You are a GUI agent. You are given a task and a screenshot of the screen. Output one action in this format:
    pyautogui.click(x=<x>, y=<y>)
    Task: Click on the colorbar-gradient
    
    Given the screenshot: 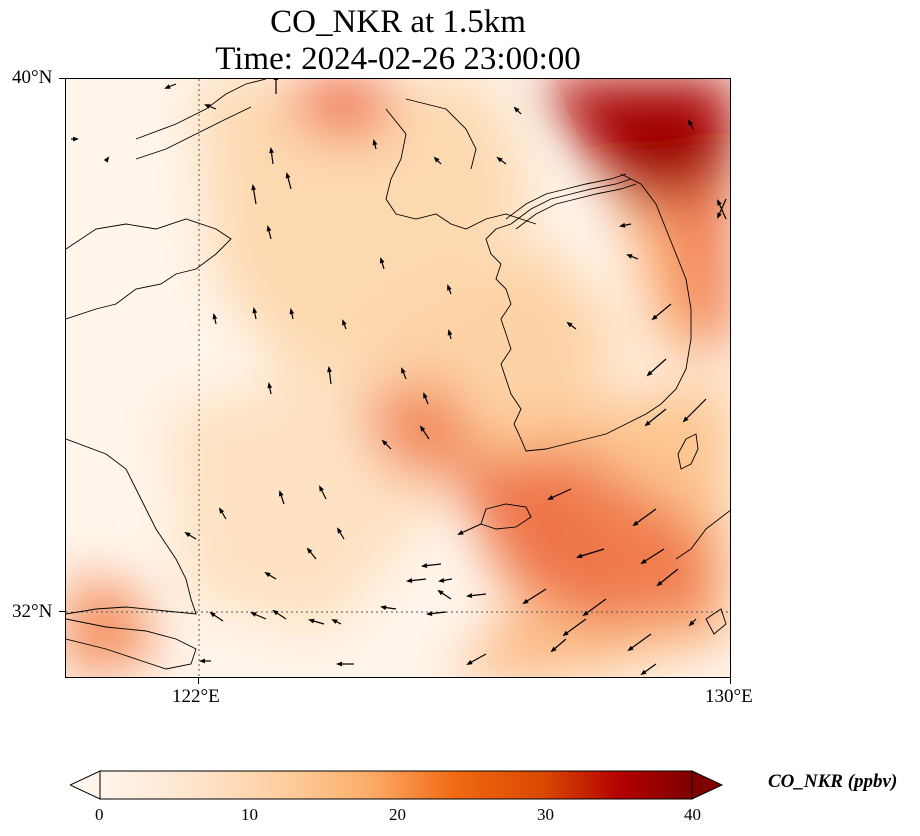 What is the action you would take?
    pyautogui.click(x=396, y=785)
    